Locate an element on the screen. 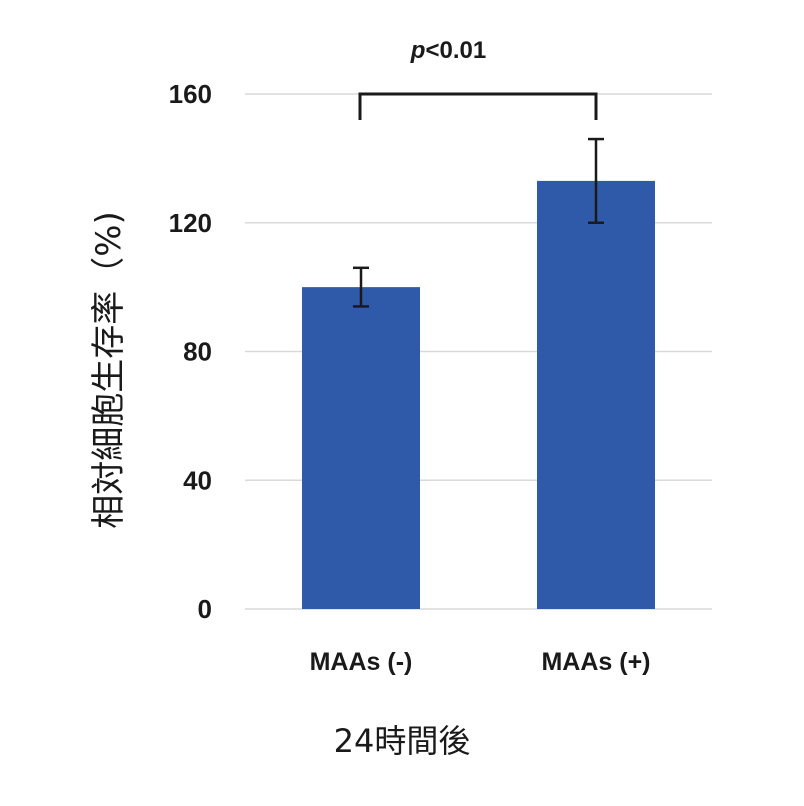 The width and height of the screenshot is (804, 806). y-tick-label: 40 is located at coordinates (197, 480).